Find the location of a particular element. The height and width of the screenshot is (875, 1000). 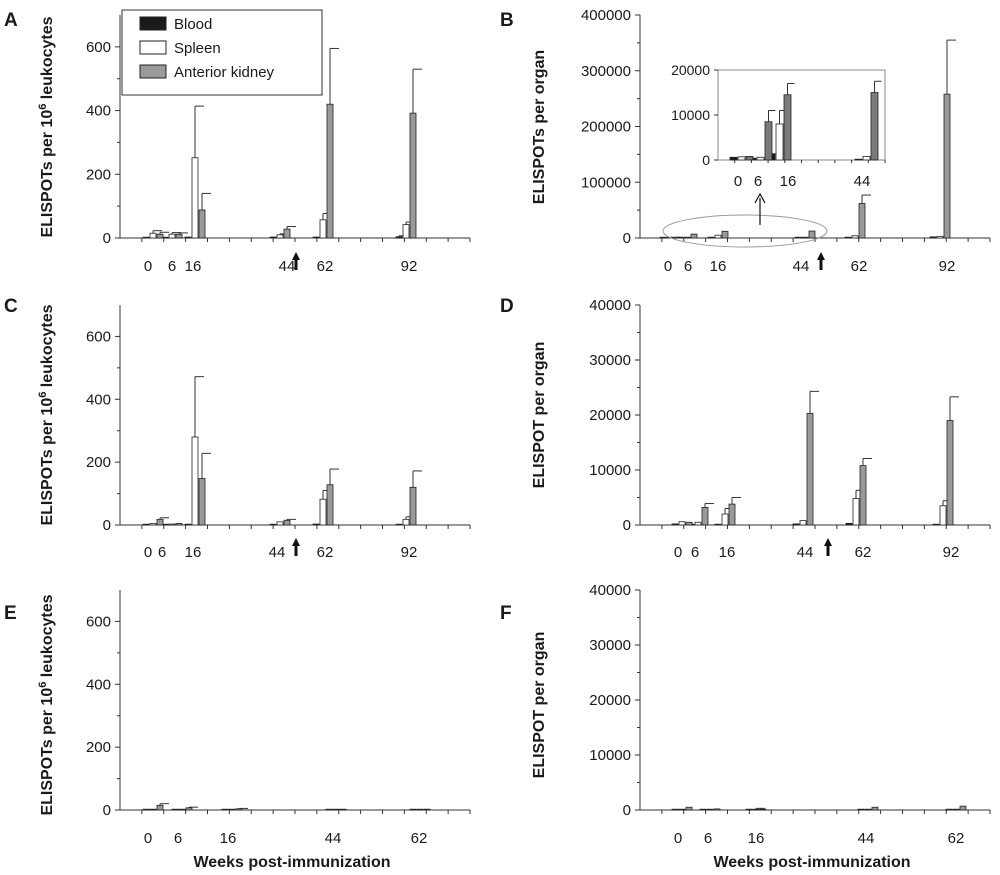

y-tick-label: 600 is located at coordinates (98, 47).